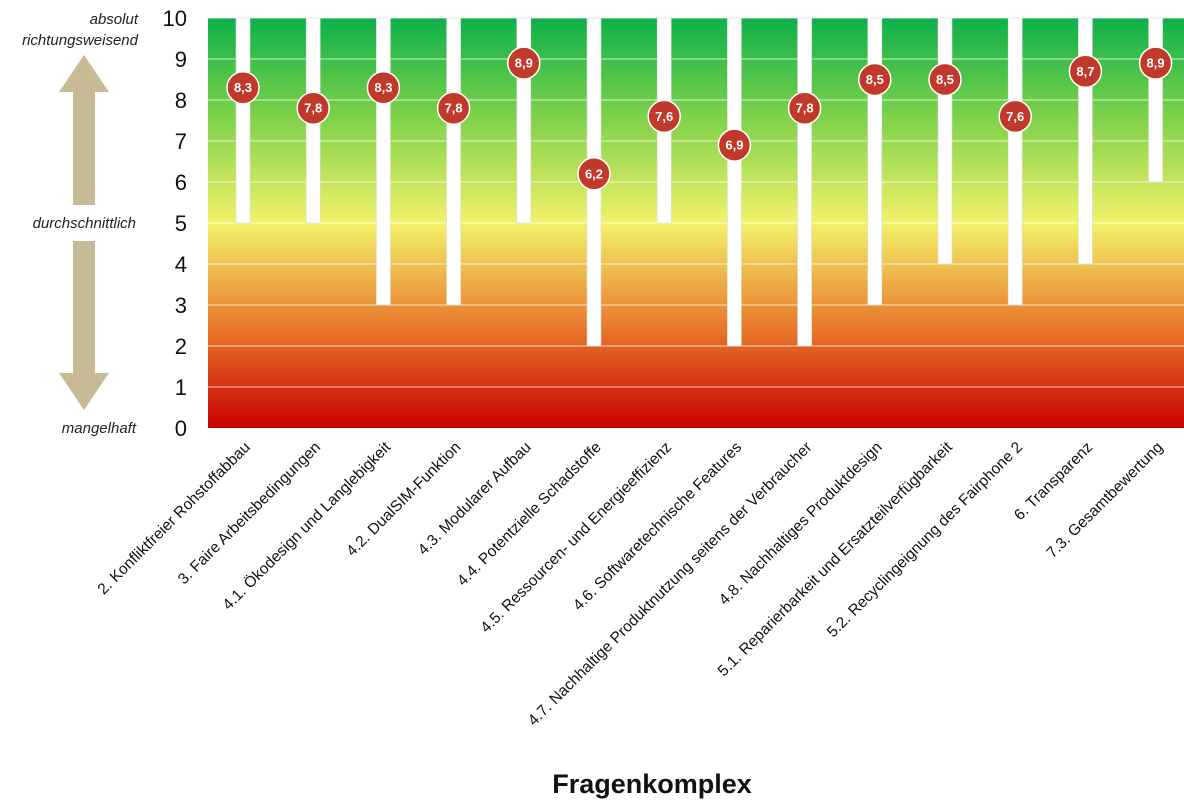 The height and width of the screenshot is (801, 1184). What do you see at coordinates (181, 141) in the screenshot?
I see `y-tick-label: 7` at bounding box center [181, 141].